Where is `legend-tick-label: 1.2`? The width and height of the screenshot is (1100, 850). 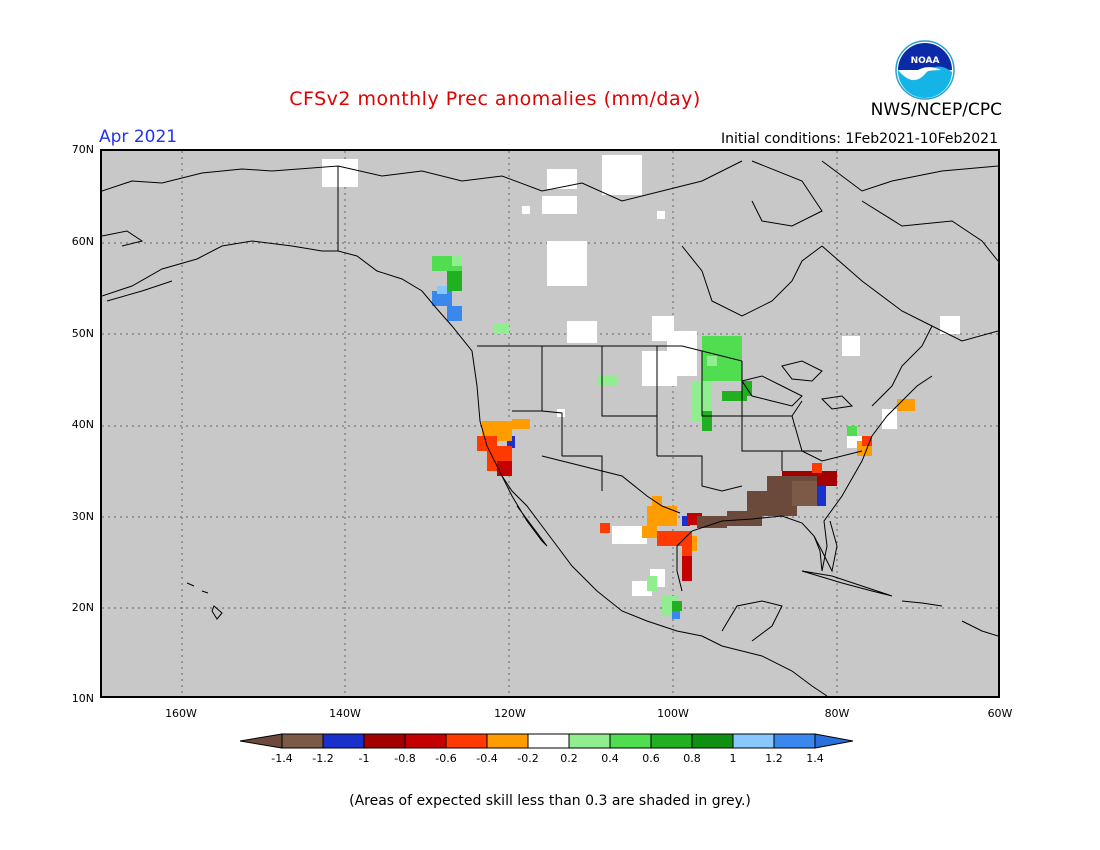 legend-tick-label: 1.2 is located at coordinates (774, 758).